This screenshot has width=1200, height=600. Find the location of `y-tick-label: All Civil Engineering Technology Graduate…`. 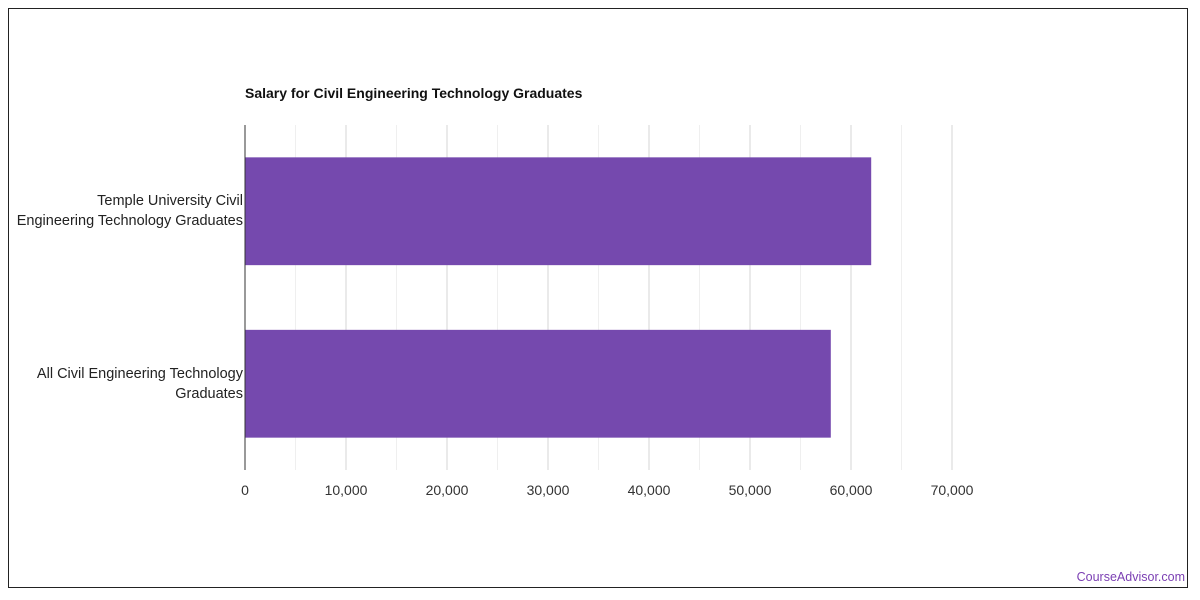

y-tick-label: All Civil Engineering Technology Graduate… is located at coordinates (125, 384).